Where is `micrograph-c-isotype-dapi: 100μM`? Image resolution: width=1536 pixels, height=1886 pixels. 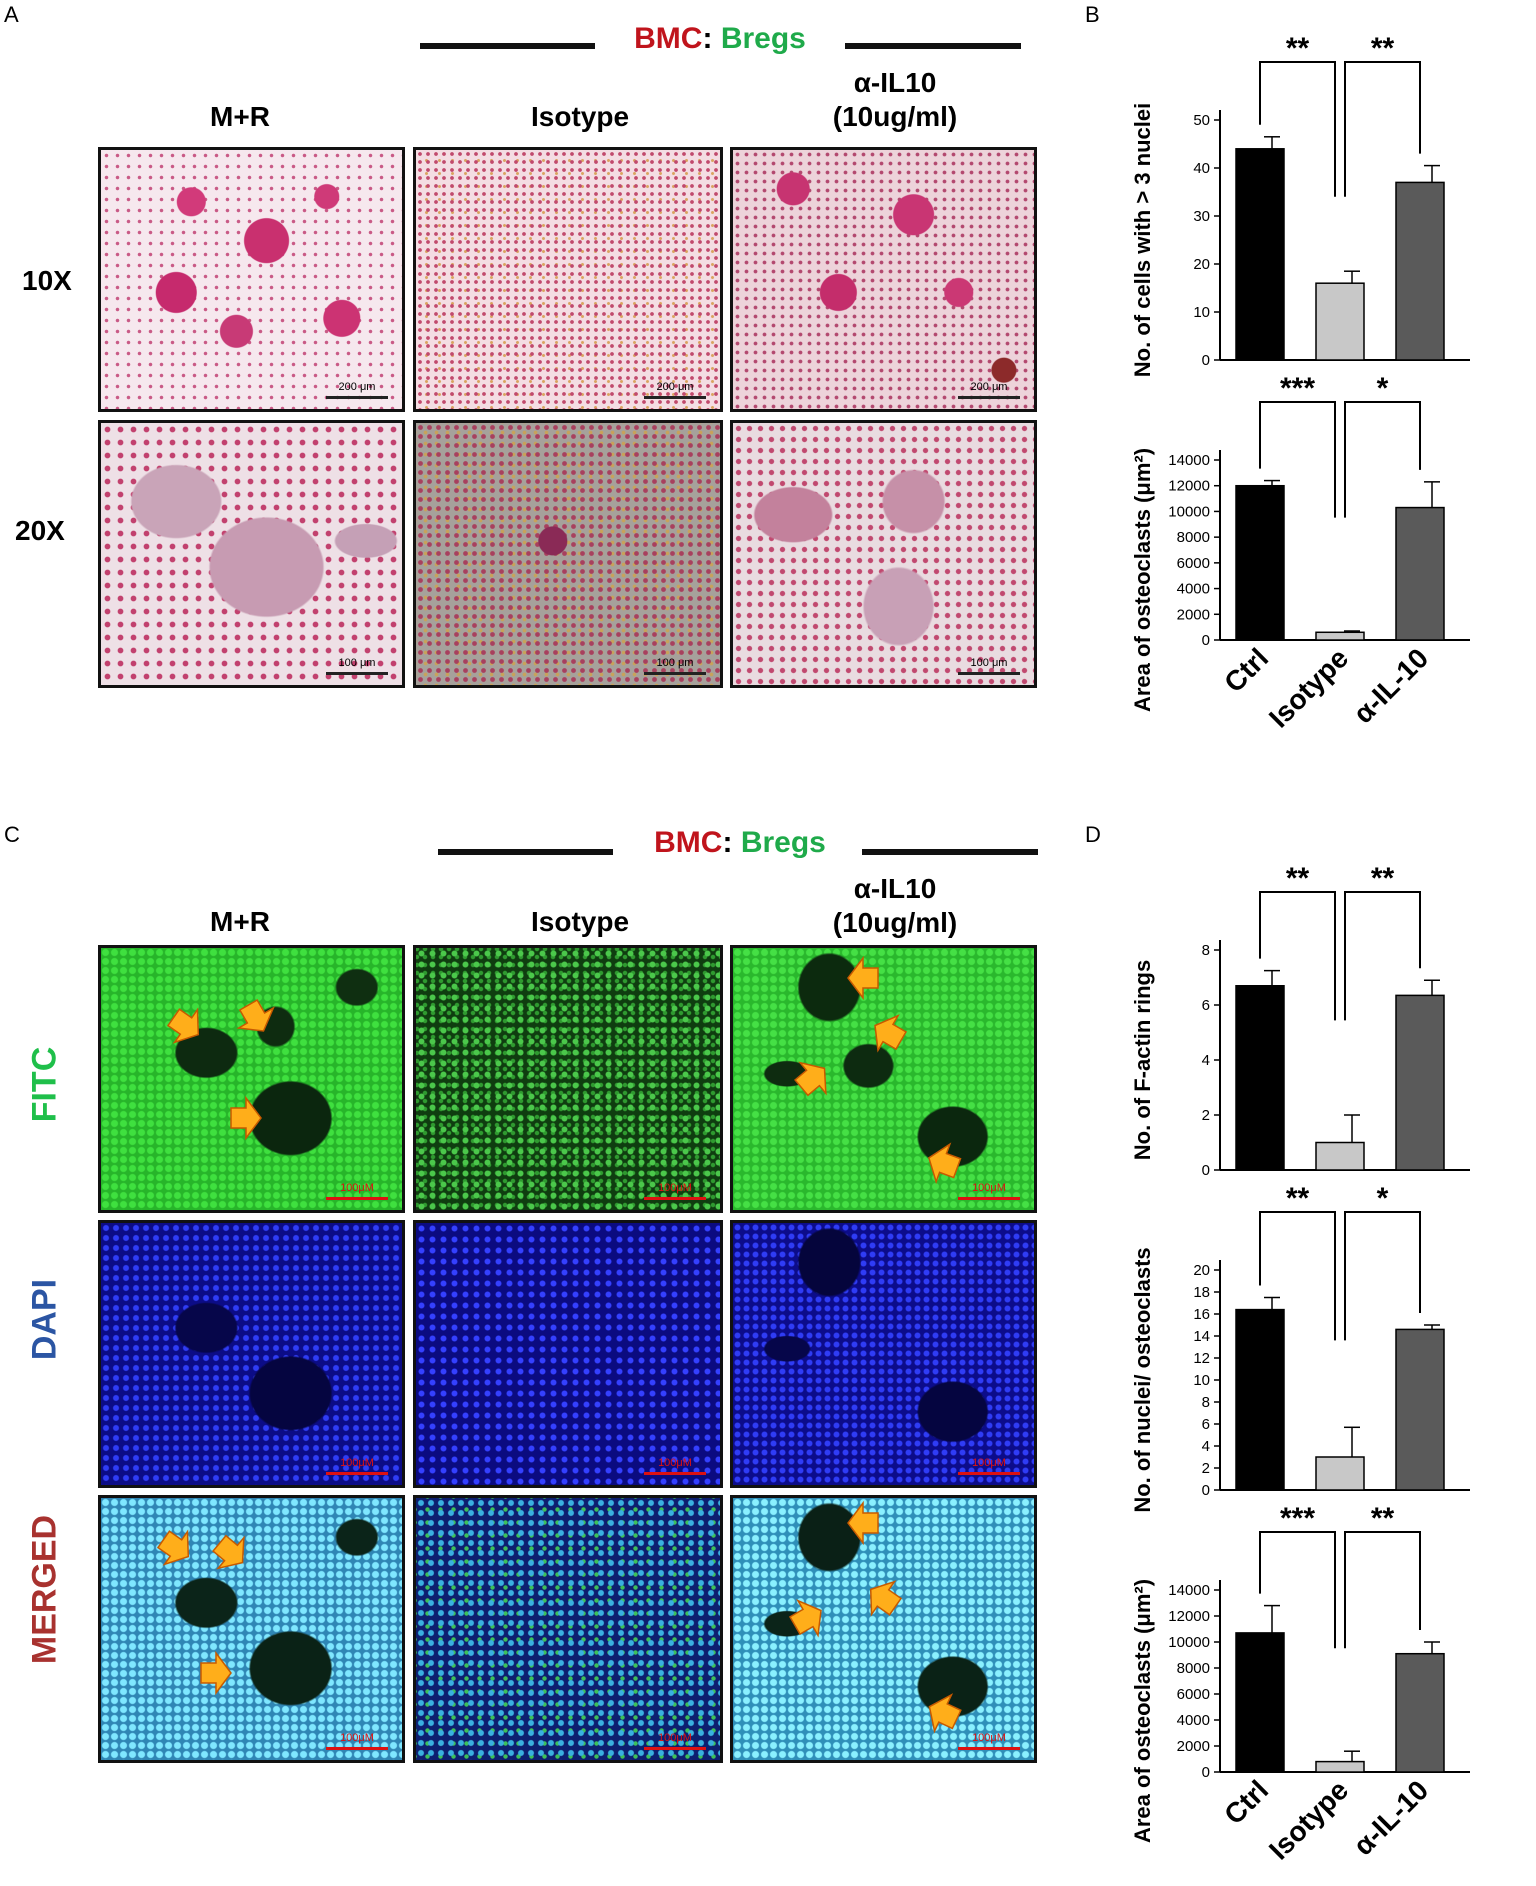
micrograph-c-isotype-dapi: 100μM is located at coordinates (568, 1354).